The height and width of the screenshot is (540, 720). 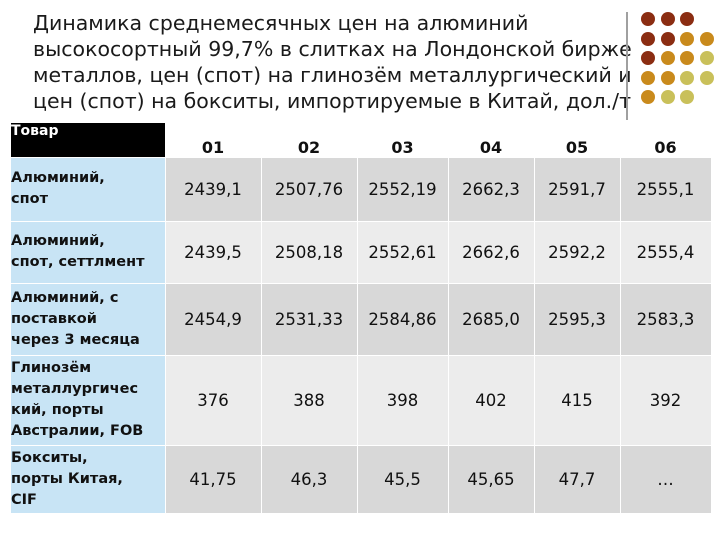 What do you see at coordinates (491, 479) in the screenshot?
I see `table-cell: 45,65` at bounding box center [491, 479].